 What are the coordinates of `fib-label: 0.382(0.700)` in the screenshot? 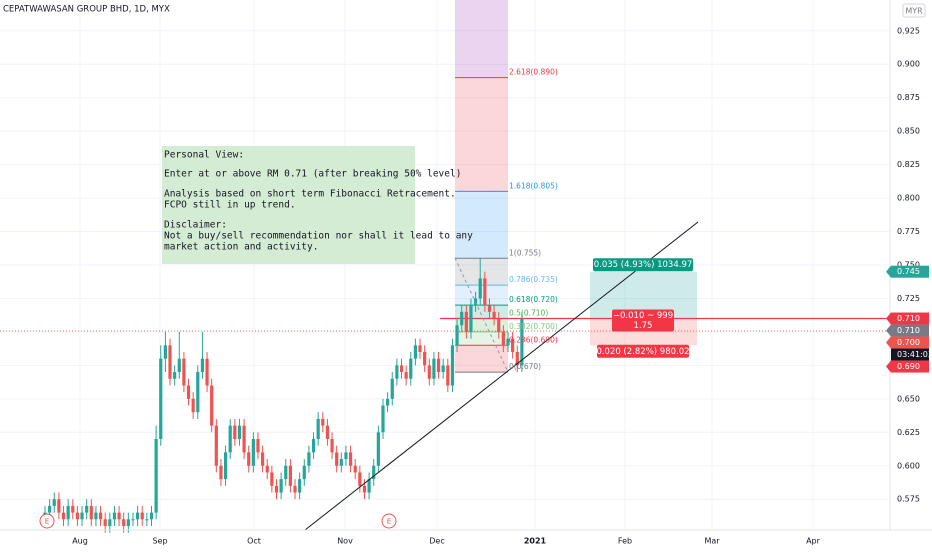 It's located at (533, 326).